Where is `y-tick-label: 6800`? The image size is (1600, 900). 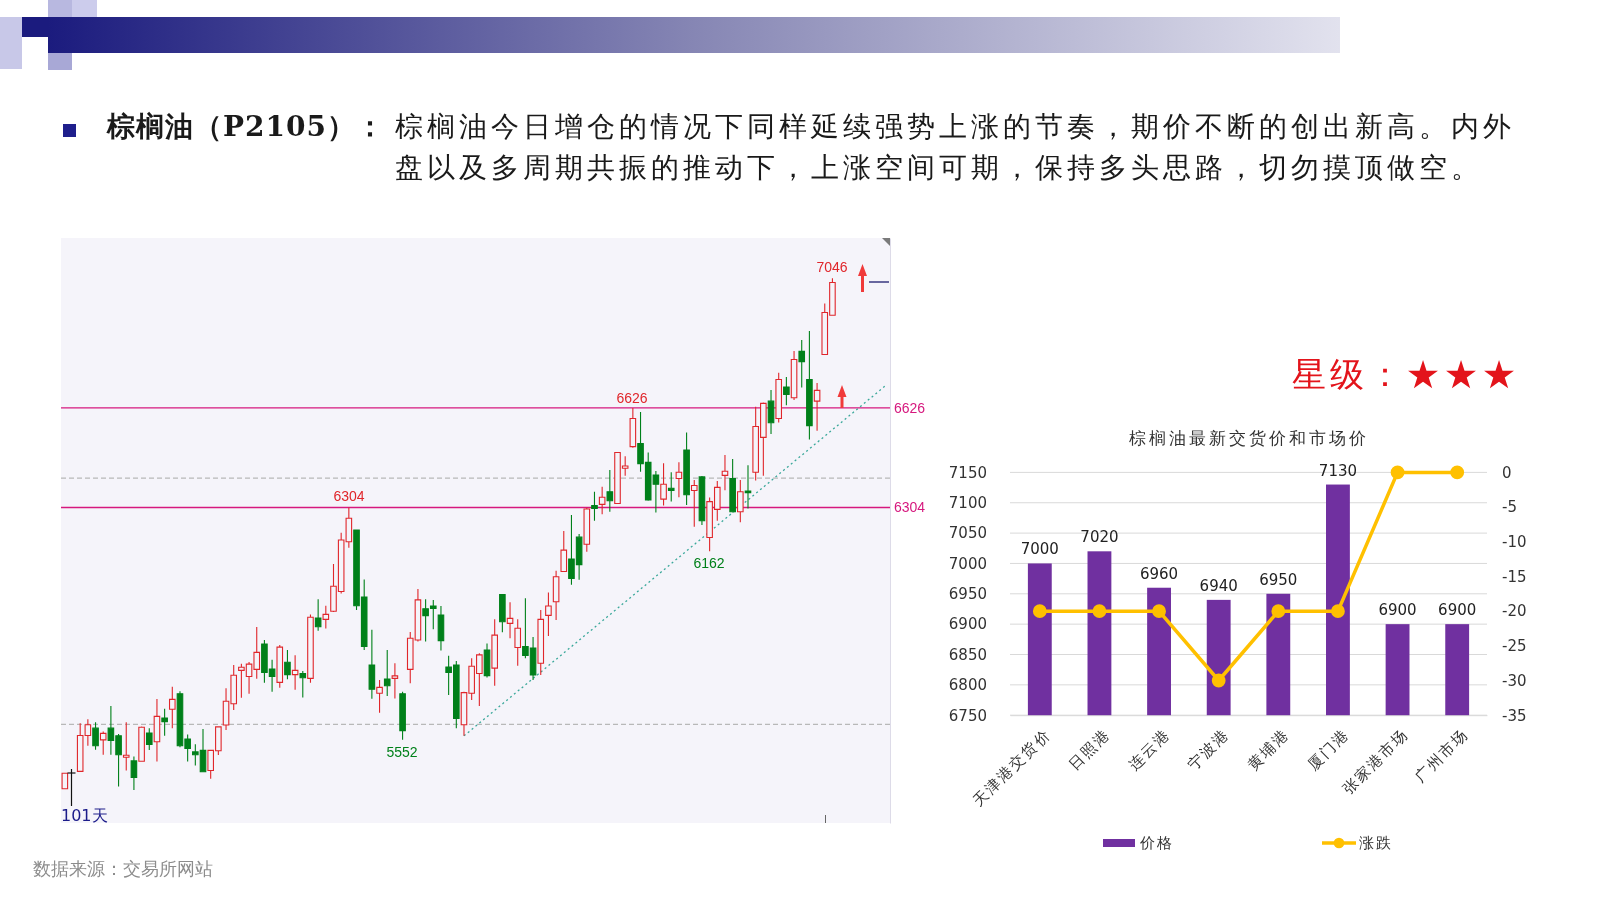 y-tick-label: 6800 is located at coordinates (967, 685).